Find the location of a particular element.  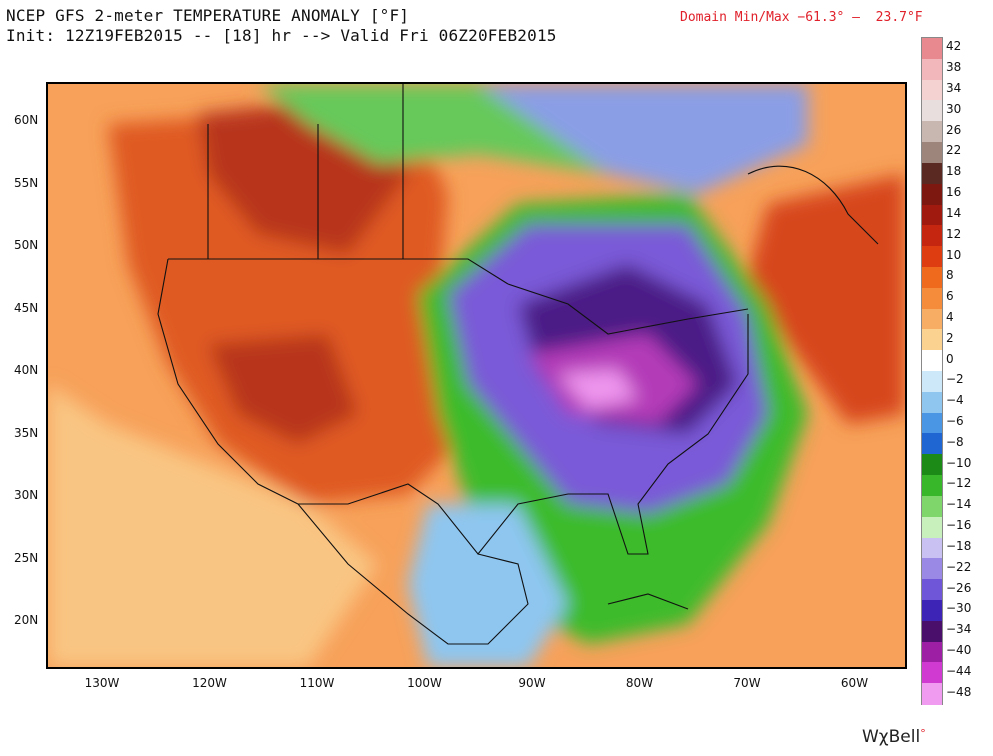

us-west-coast is located at coordinates (228, 381).